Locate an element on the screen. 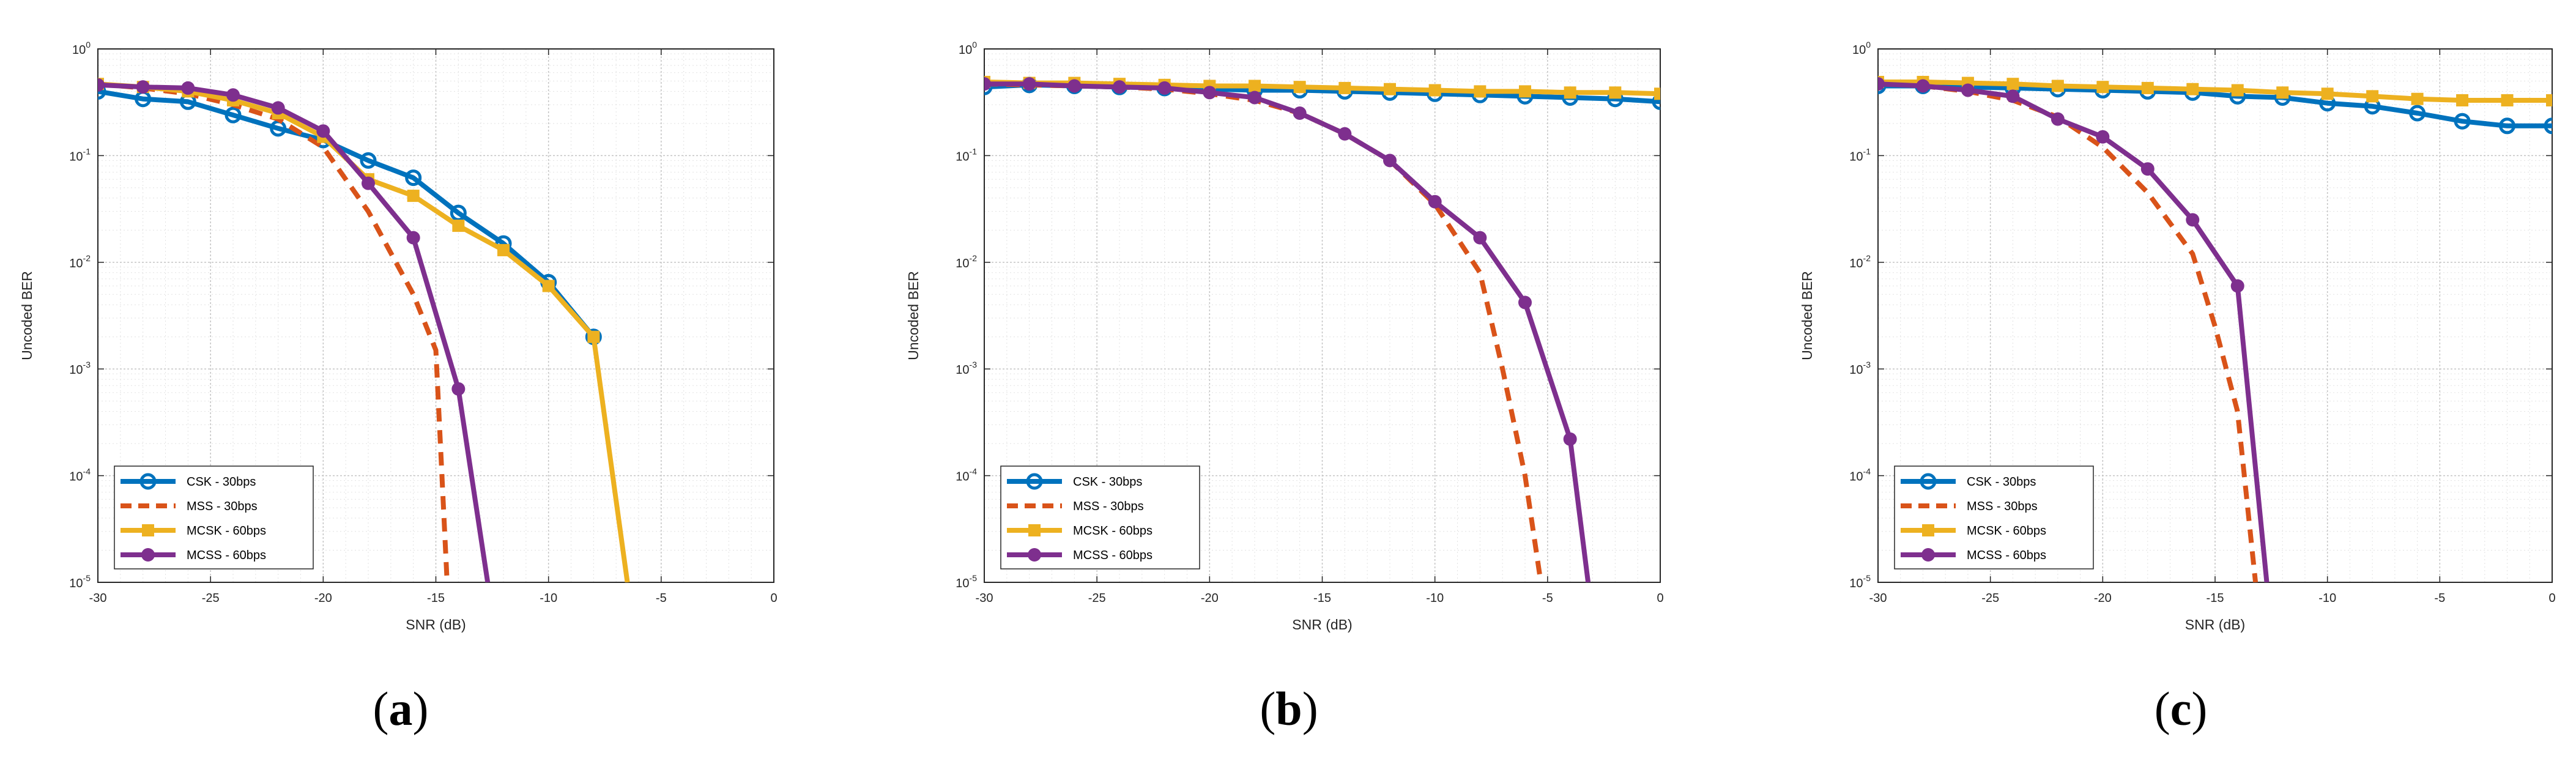  series-line-mcsk is located at coordinates (2215, 92).